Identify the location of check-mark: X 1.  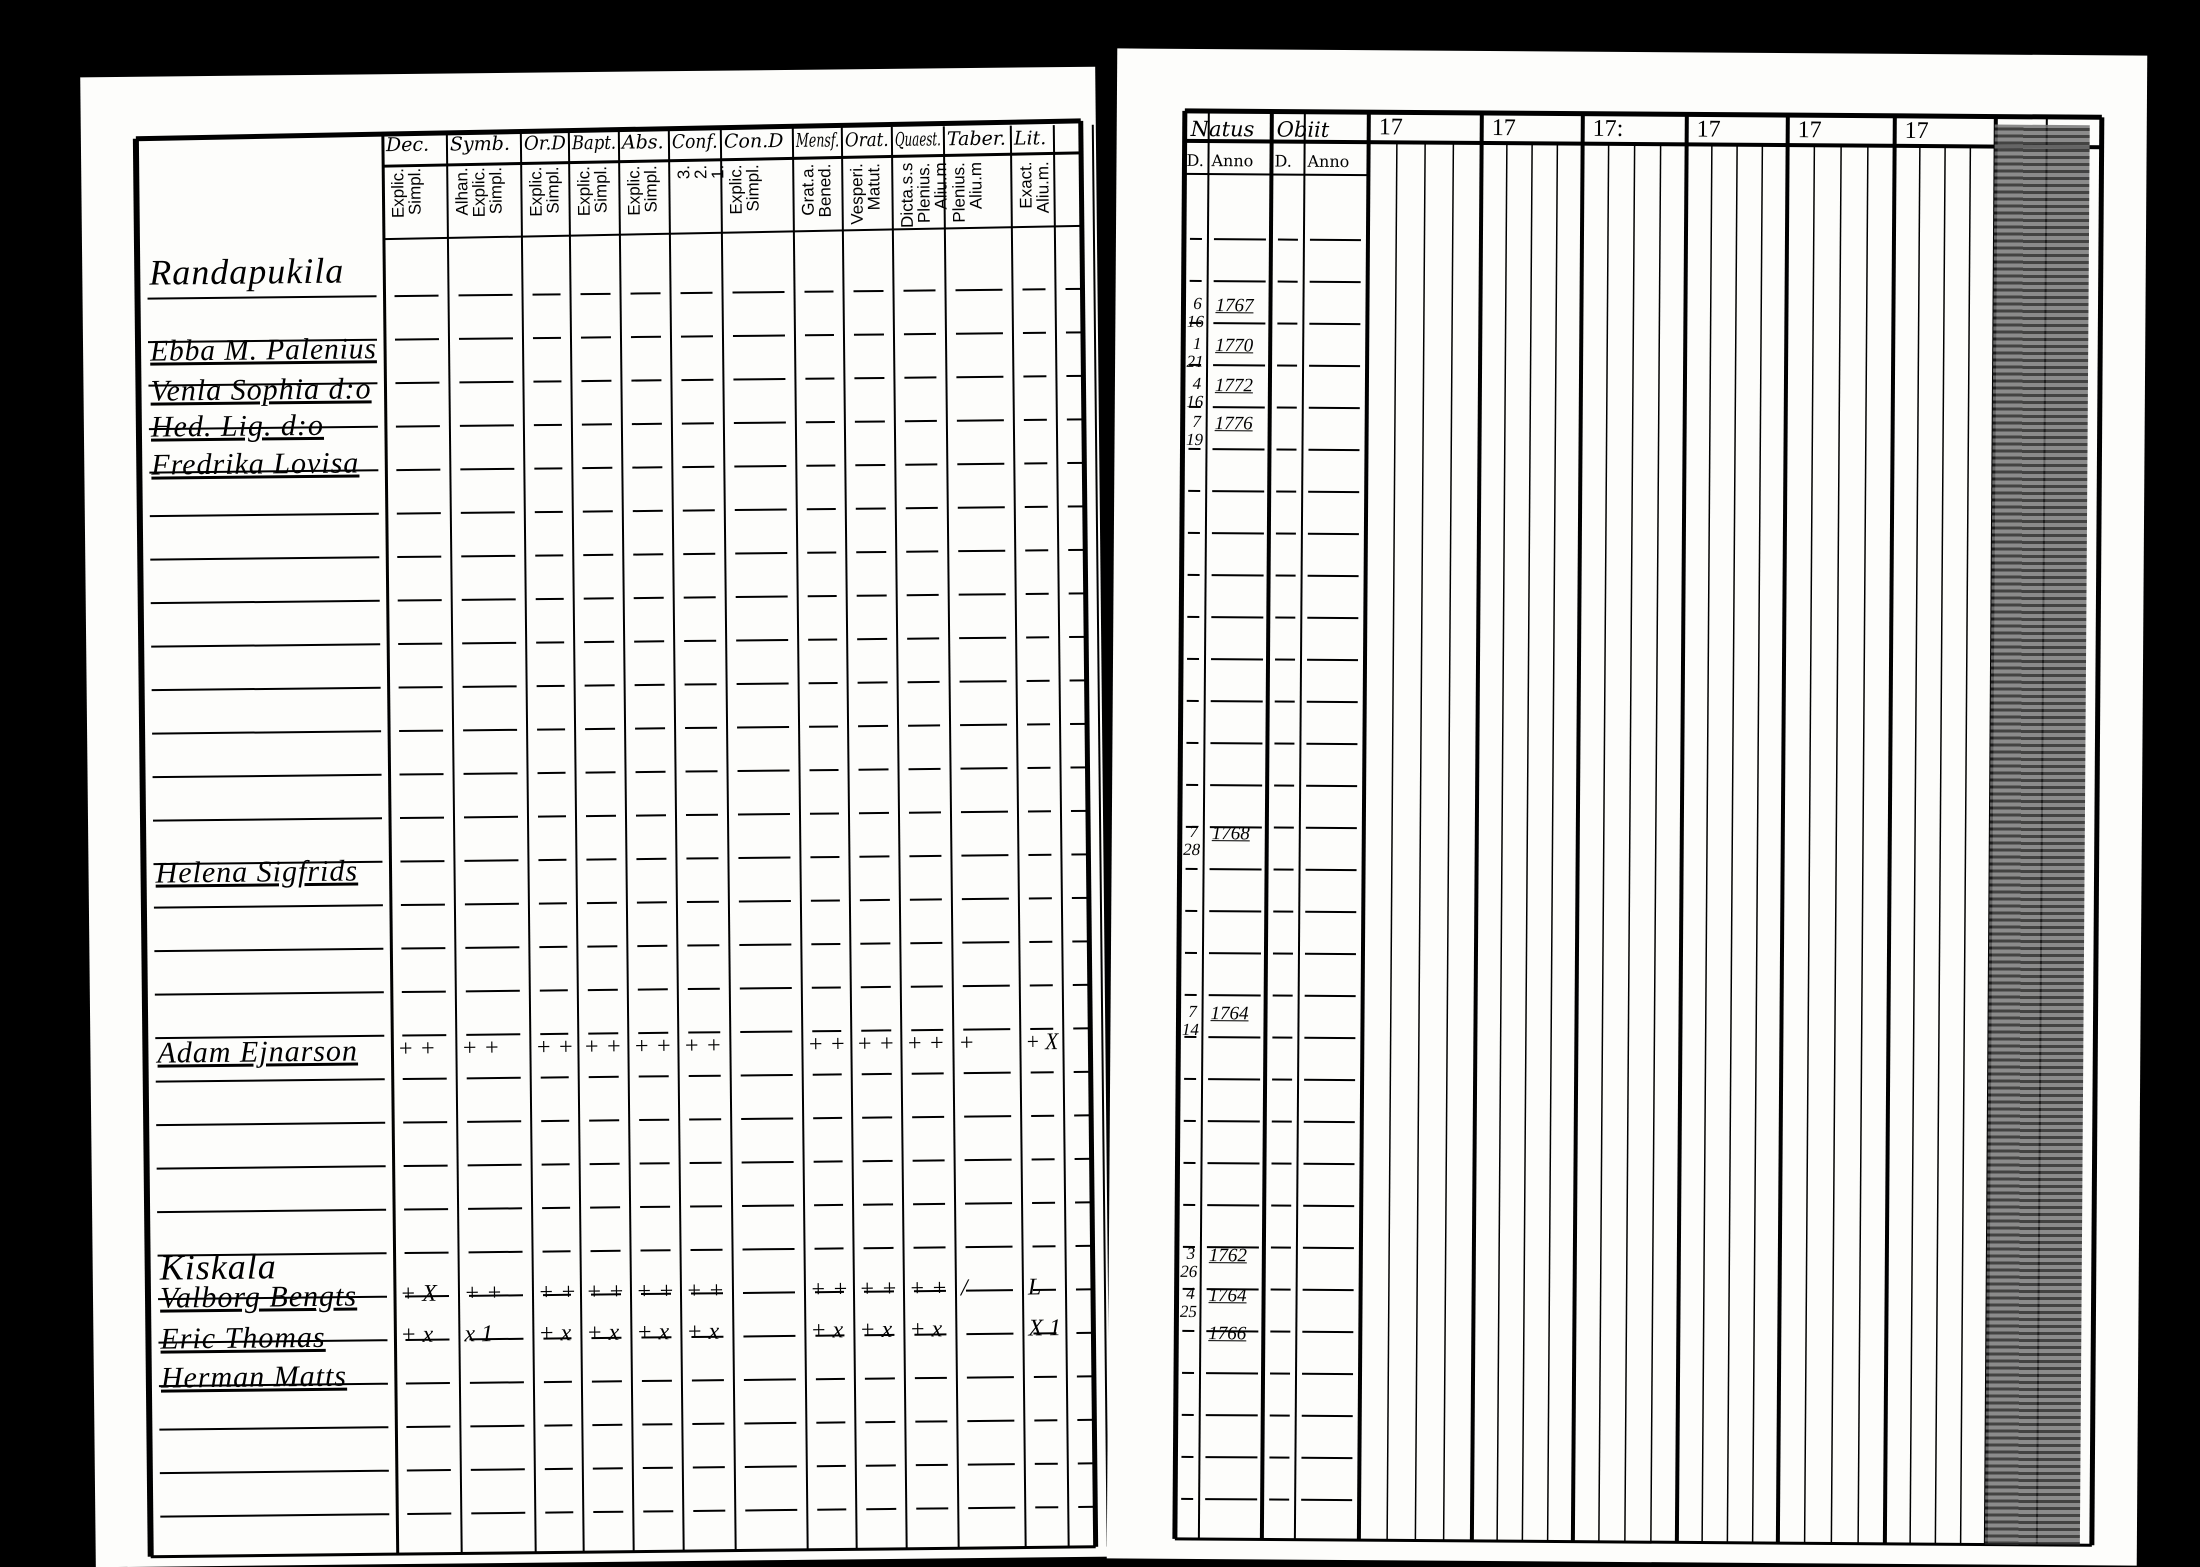
(1044, 1328).